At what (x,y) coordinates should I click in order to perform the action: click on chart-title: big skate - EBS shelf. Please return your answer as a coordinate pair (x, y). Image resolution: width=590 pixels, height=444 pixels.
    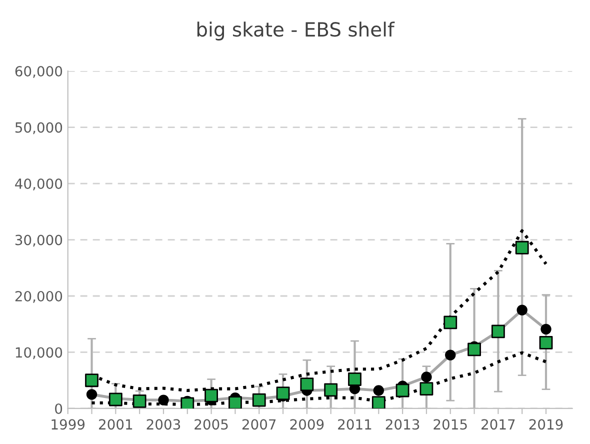
    Looking at the image, I should click on (296, 31).